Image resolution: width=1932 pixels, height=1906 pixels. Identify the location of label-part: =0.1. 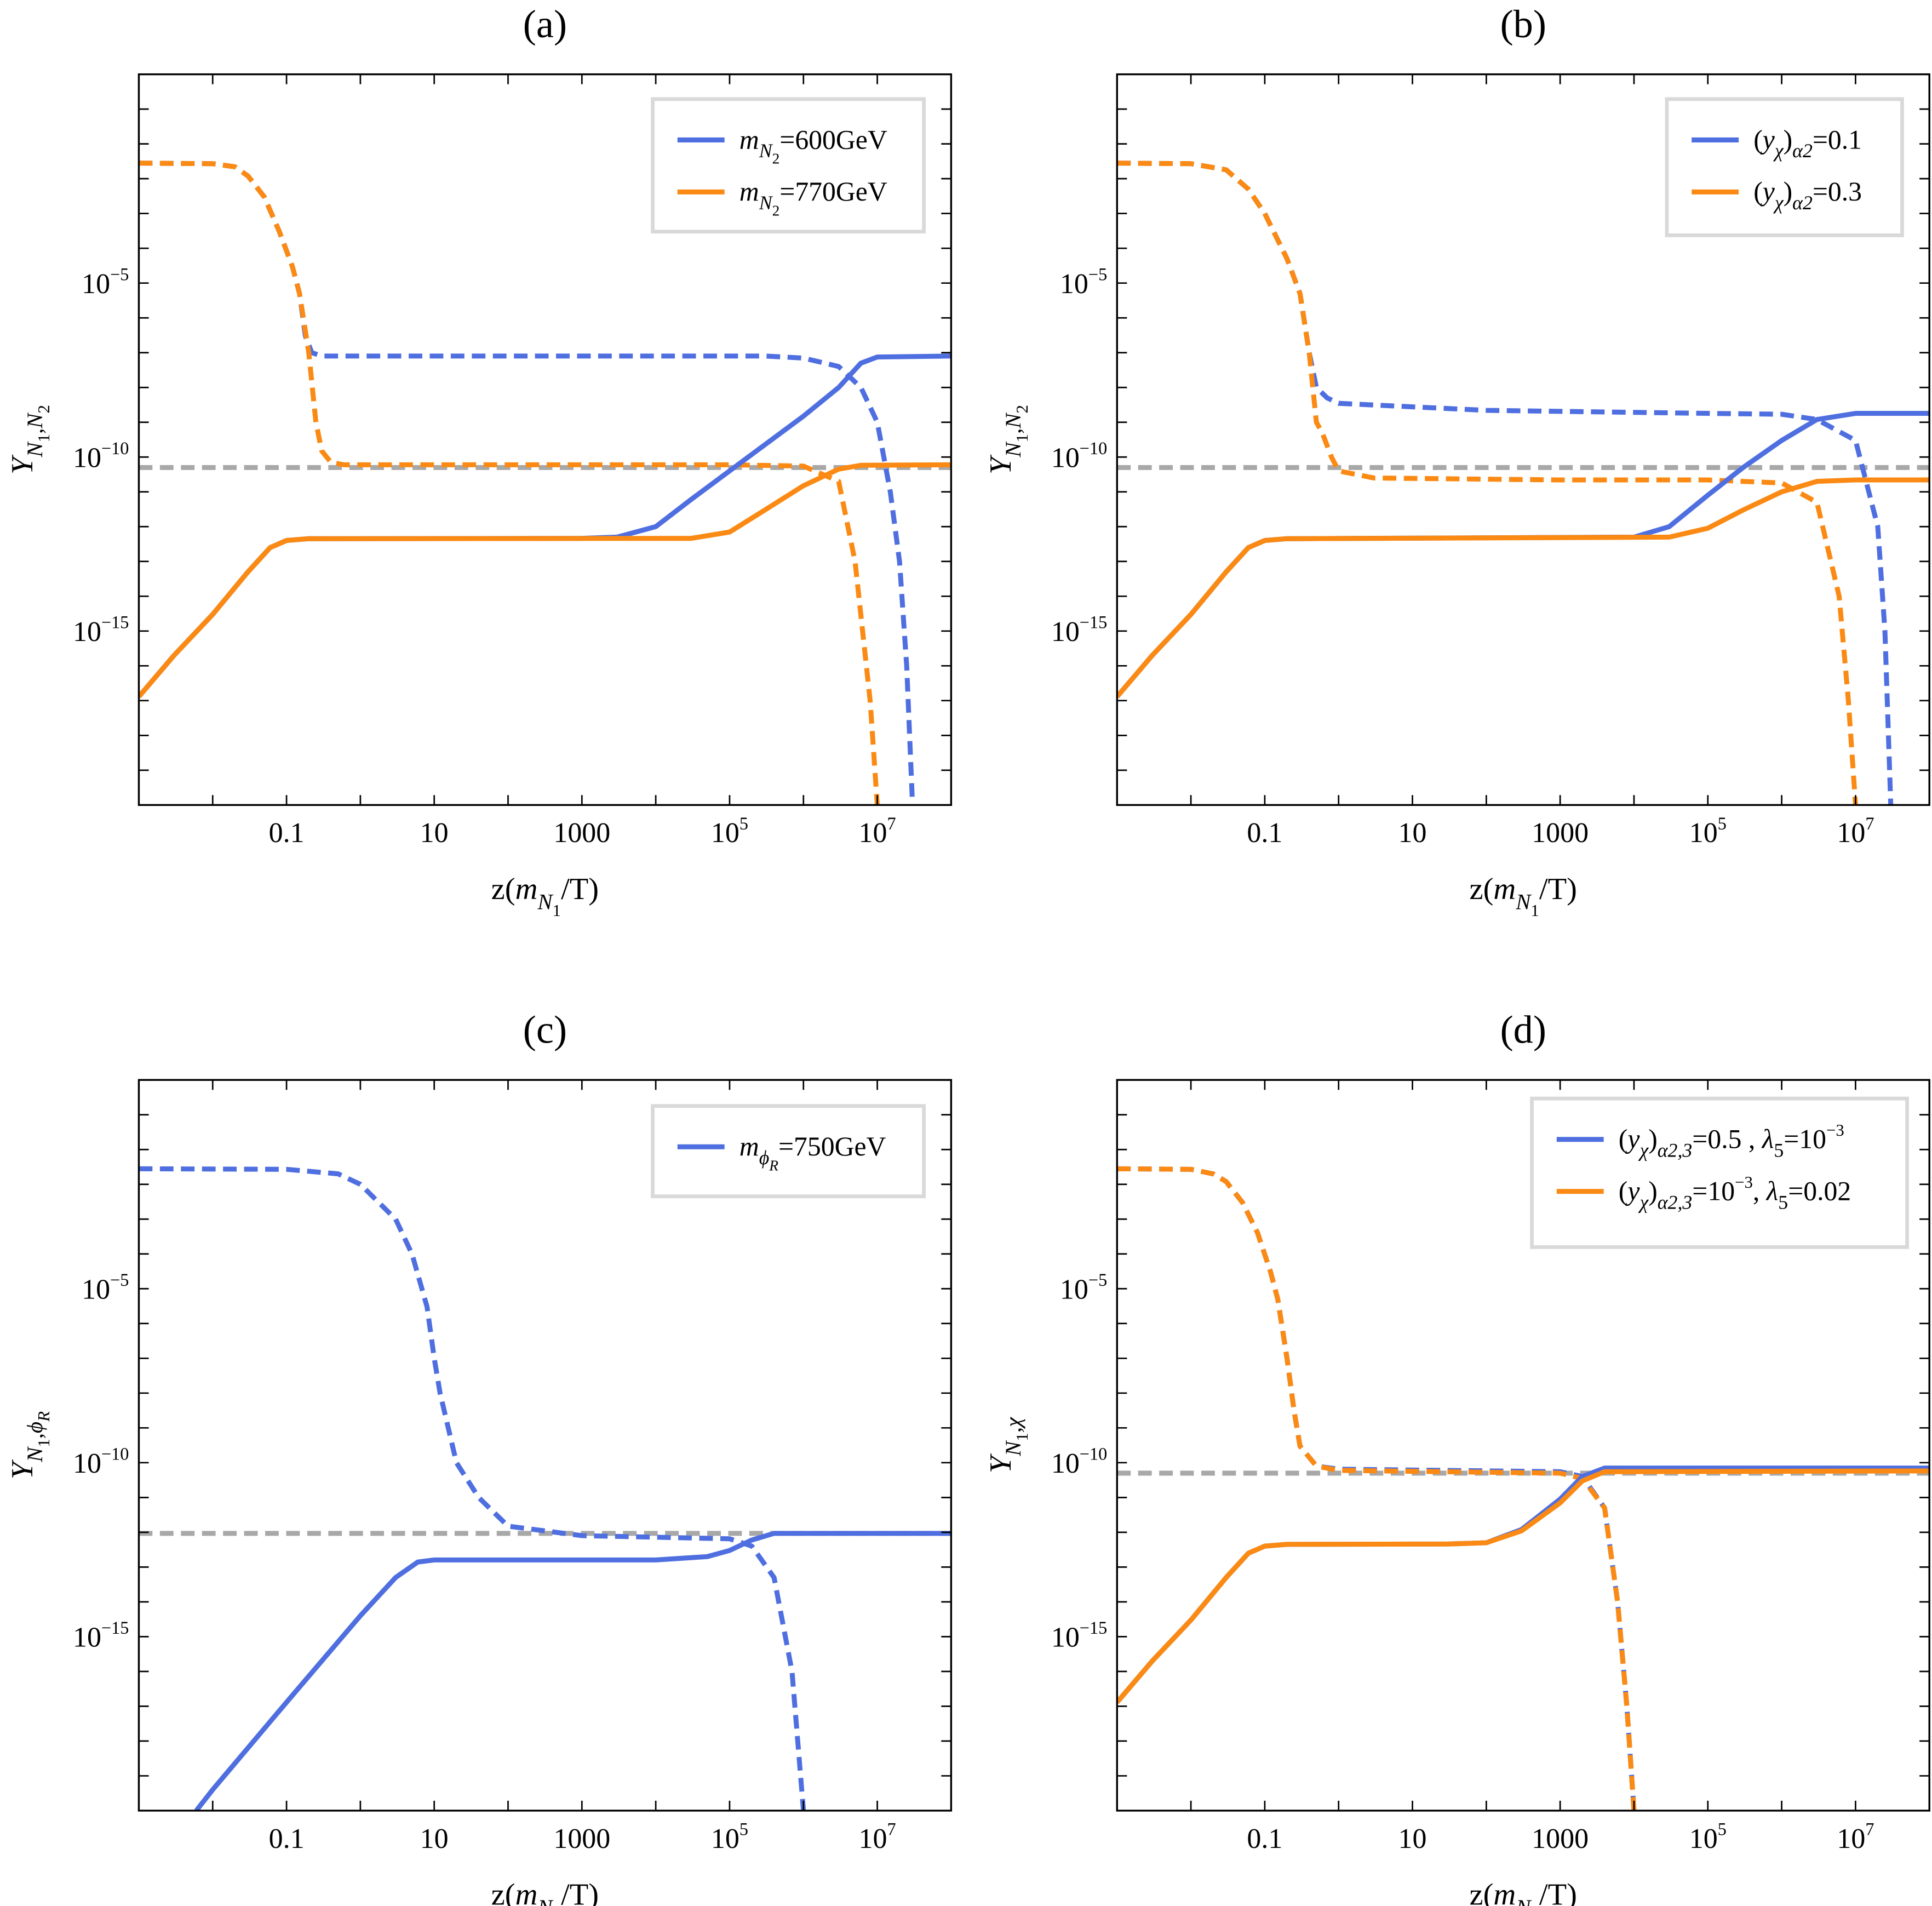
(1838, 139).